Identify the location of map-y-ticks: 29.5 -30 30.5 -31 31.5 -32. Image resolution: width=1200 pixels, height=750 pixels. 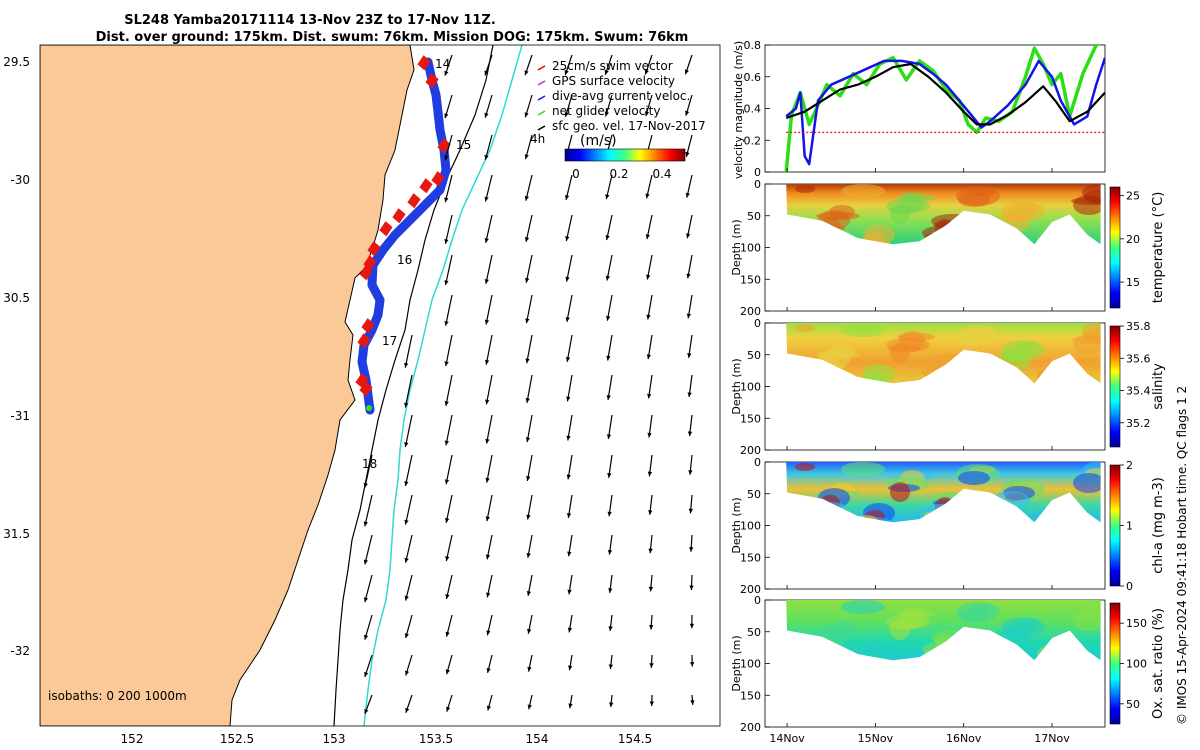
(16, 356).